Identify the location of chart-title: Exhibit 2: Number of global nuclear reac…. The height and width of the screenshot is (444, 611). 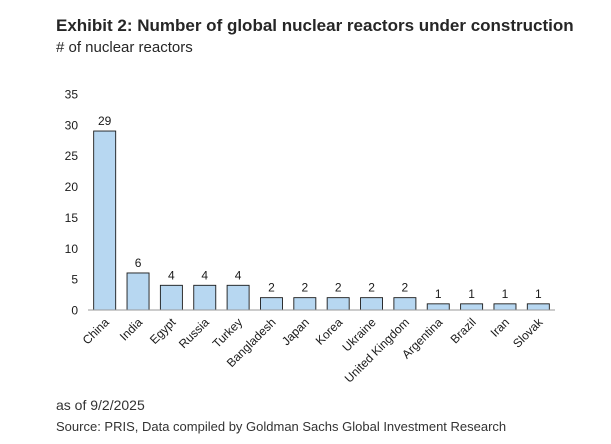
(315, 25).